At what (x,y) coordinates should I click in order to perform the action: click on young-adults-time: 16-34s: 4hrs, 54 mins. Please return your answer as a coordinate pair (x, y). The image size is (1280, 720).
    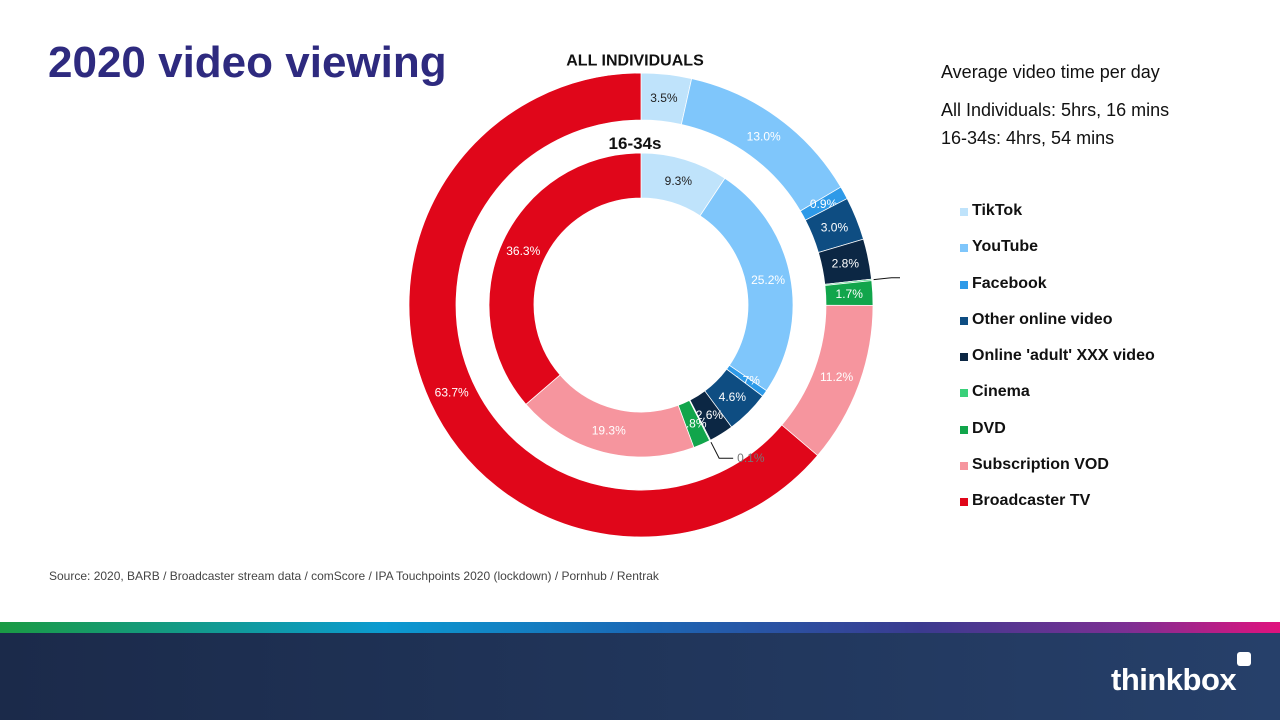
    Looking at the image, I should click on (1028, 138).